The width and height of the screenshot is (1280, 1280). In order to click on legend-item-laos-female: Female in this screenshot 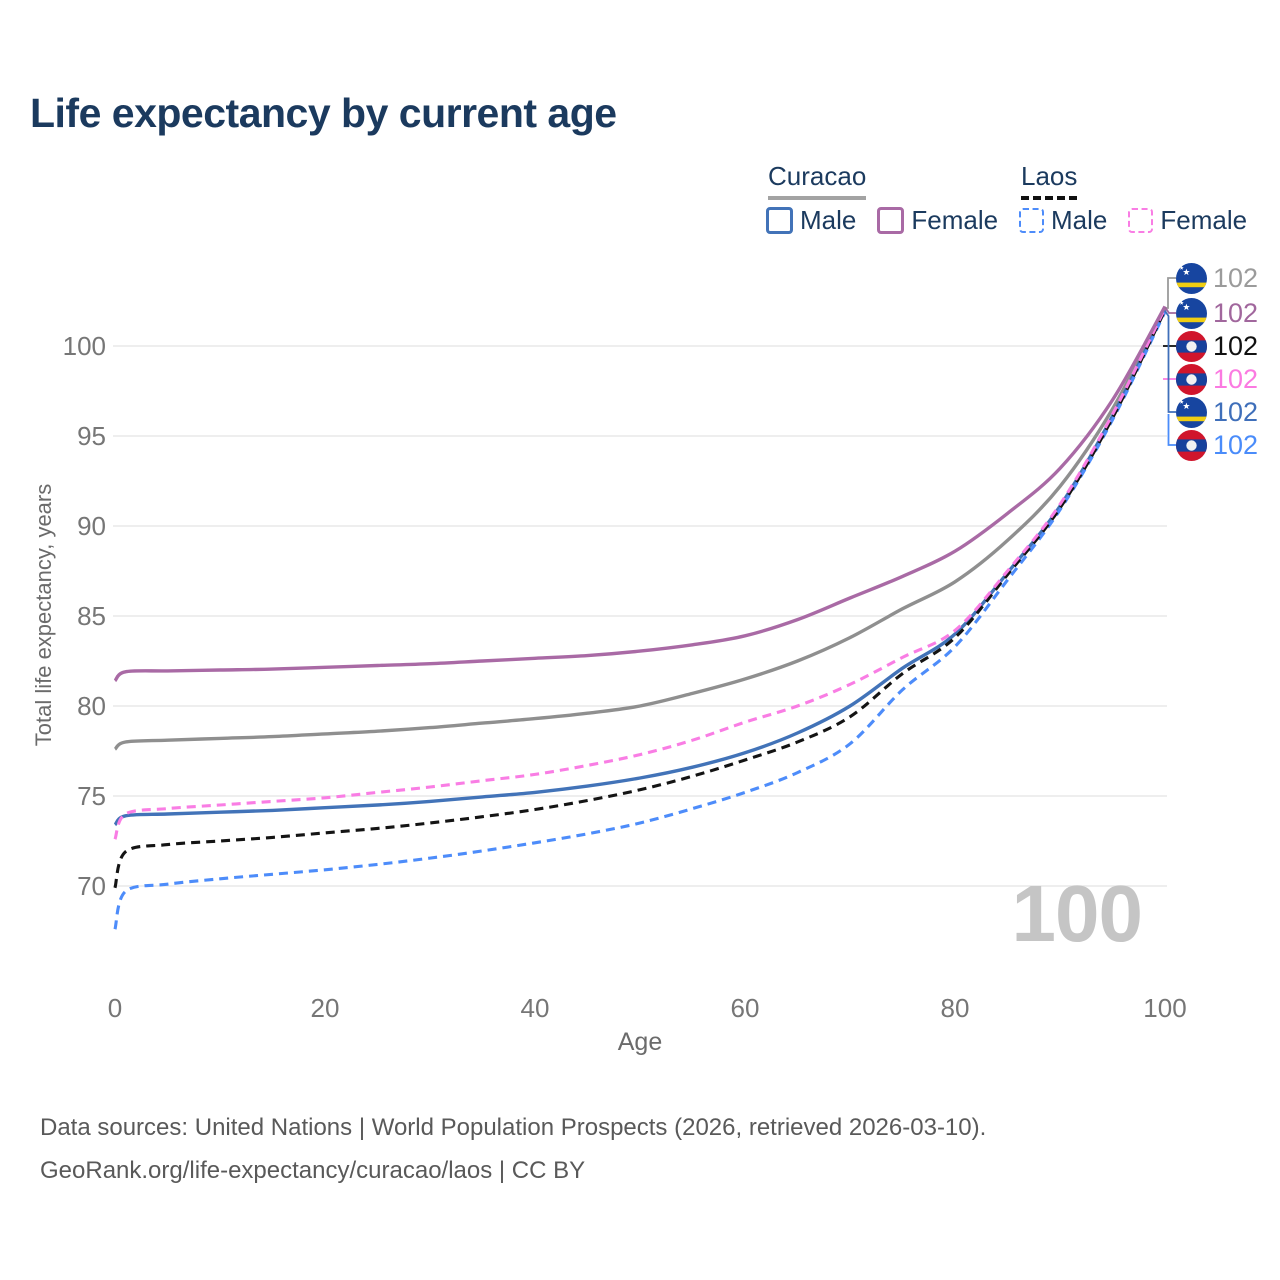, I will do `click(1187, 220)`.